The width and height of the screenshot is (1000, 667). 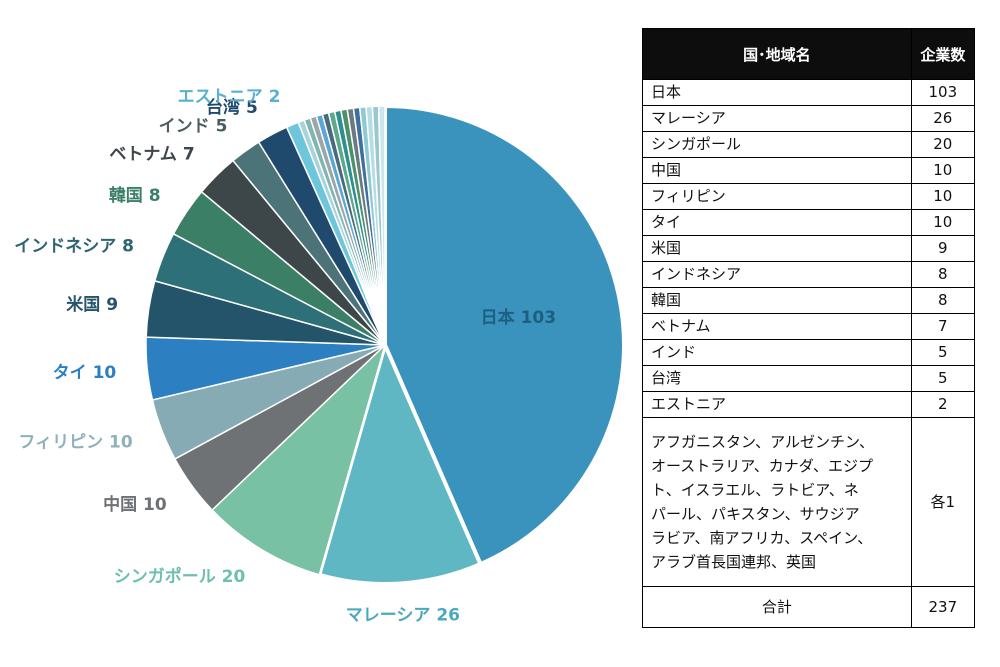 I want to click on table-row-total: 合計 237, so click(x=809, y=607).